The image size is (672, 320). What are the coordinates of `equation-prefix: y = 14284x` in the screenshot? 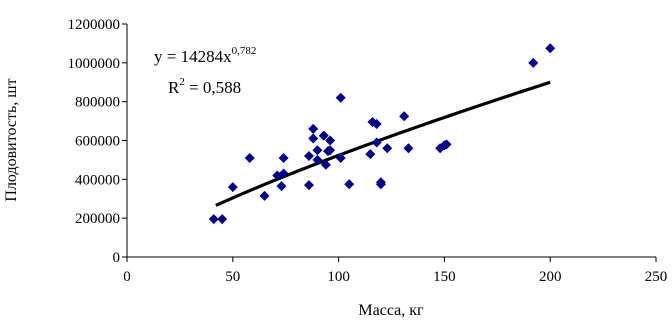 It's located at (193, 56).